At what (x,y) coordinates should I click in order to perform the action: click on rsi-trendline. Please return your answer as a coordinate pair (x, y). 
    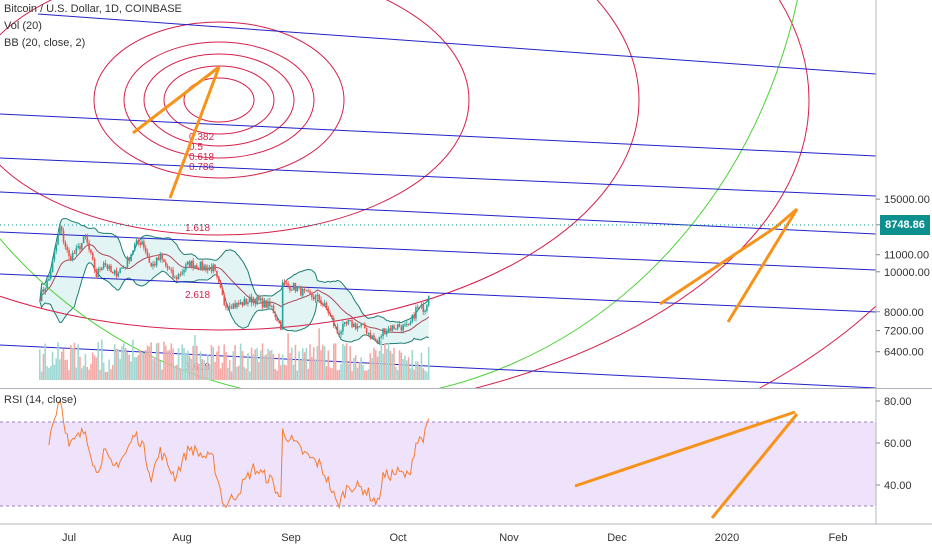
    Looking at the image, I should click on (754, 466).